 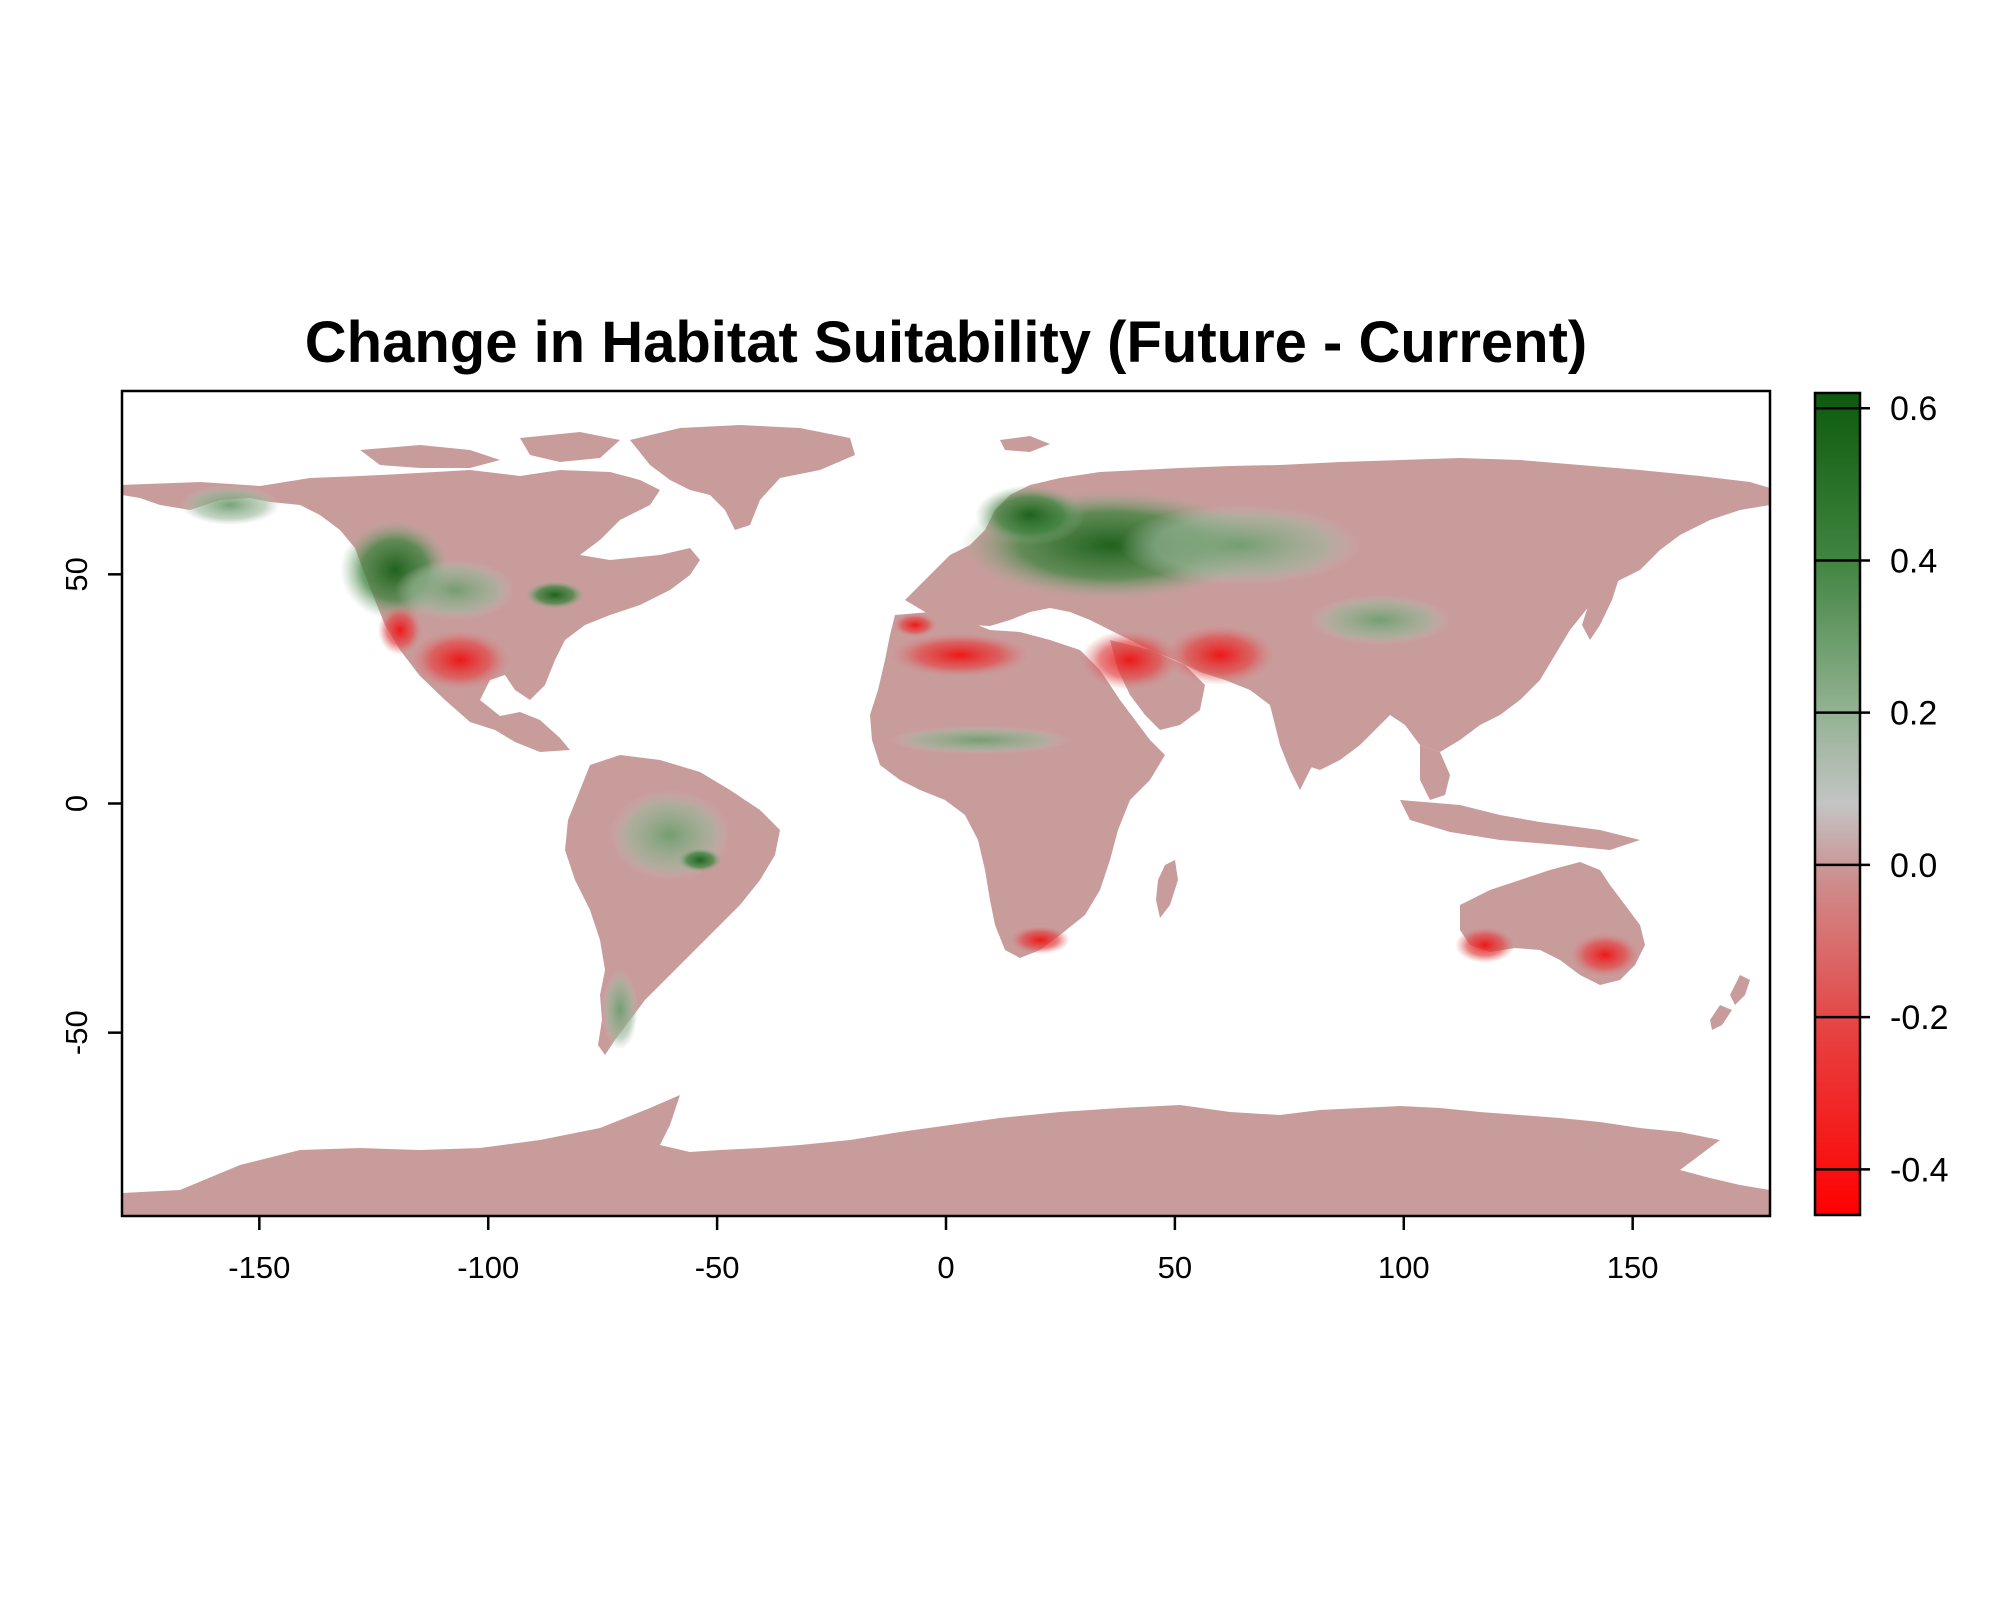 What do you see at coordinates (1913, 866) in the screenshot?
I see `colorbar-tick-label: 0.0` at bounding box center [1913, 866].